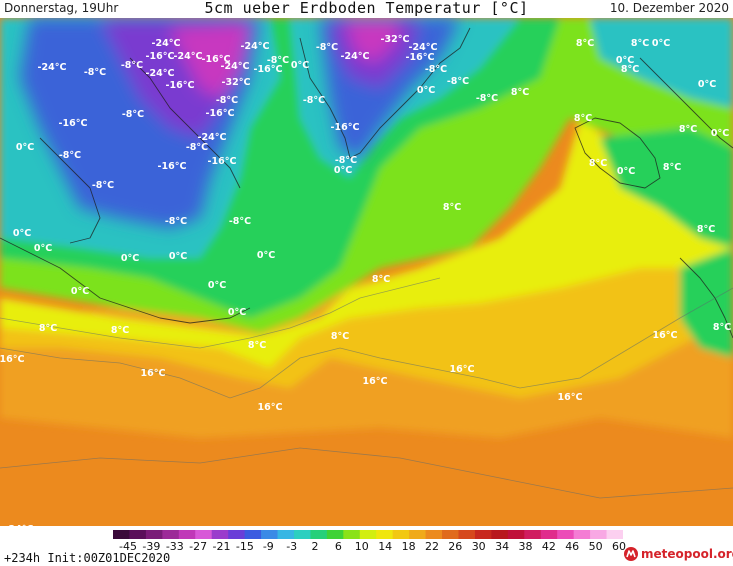 This screenshot has height=566, width=733. What do you see at coordinates (502, 546) in the screenshot?
I see `colorbar-tick-label: 34` at bounding box center [502, 546].